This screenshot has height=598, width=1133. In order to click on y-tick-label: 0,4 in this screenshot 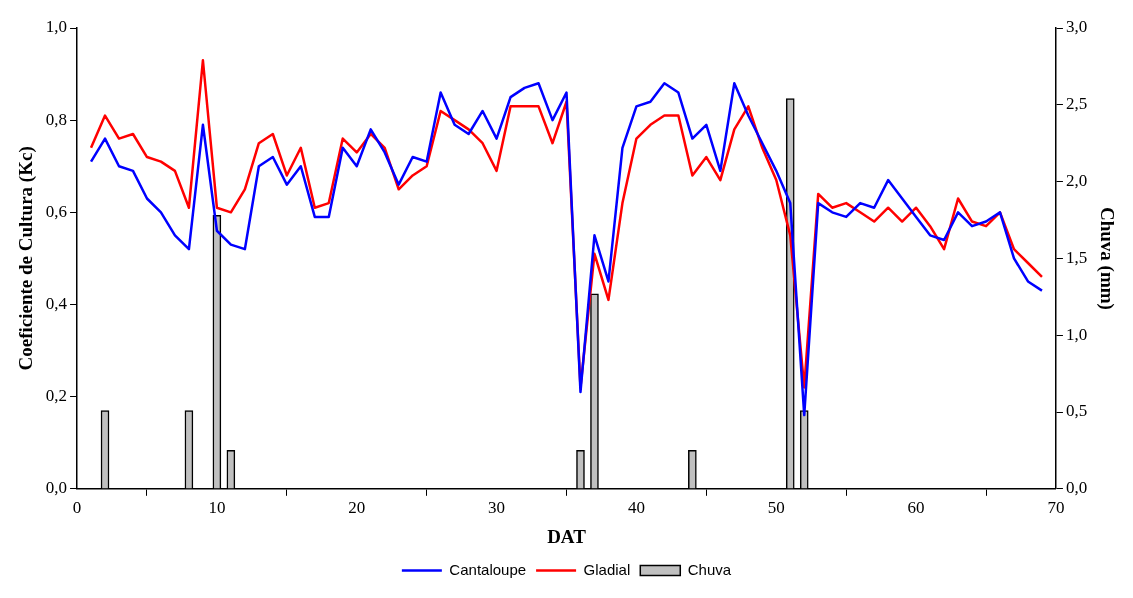, I will do `click(56, 303)`.